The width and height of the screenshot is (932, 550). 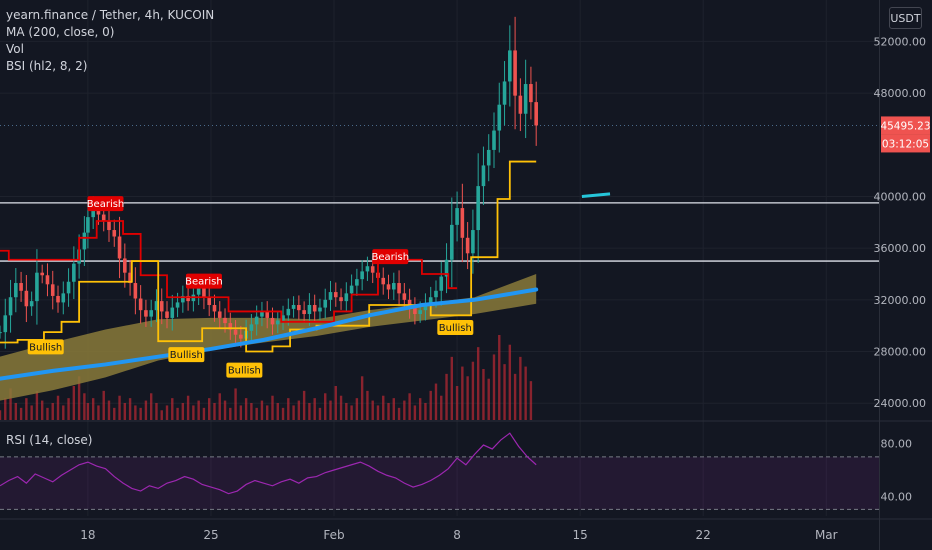 I want to click on time-tick-label: Feb, so click(x=333, y=535).